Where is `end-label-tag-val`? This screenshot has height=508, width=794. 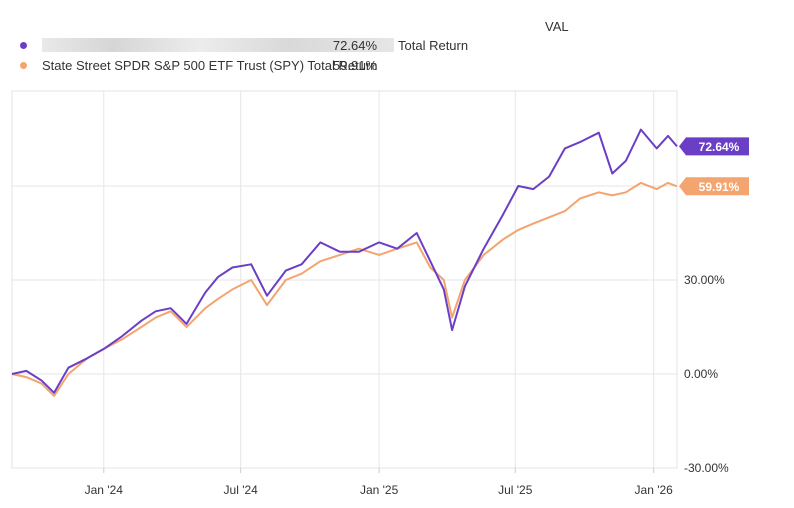
end-label-tag-val is located at coordinates (714, 146).